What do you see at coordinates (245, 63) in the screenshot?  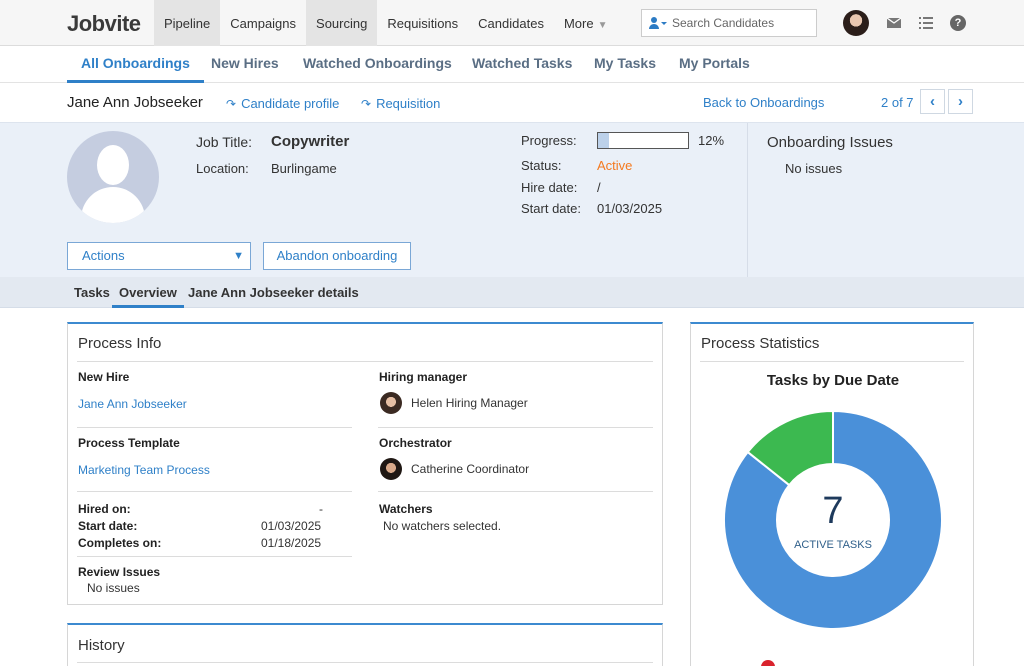 I see `tab-new-hires: New Hires` at bounding box center [245, 63].